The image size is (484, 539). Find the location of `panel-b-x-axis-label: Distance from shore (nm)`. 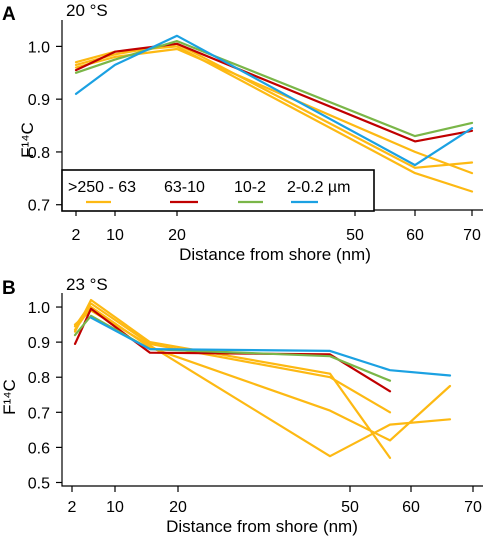

panel-b-x-axis-label: Distance from shore (nm) is located at coordinates (262, 526).